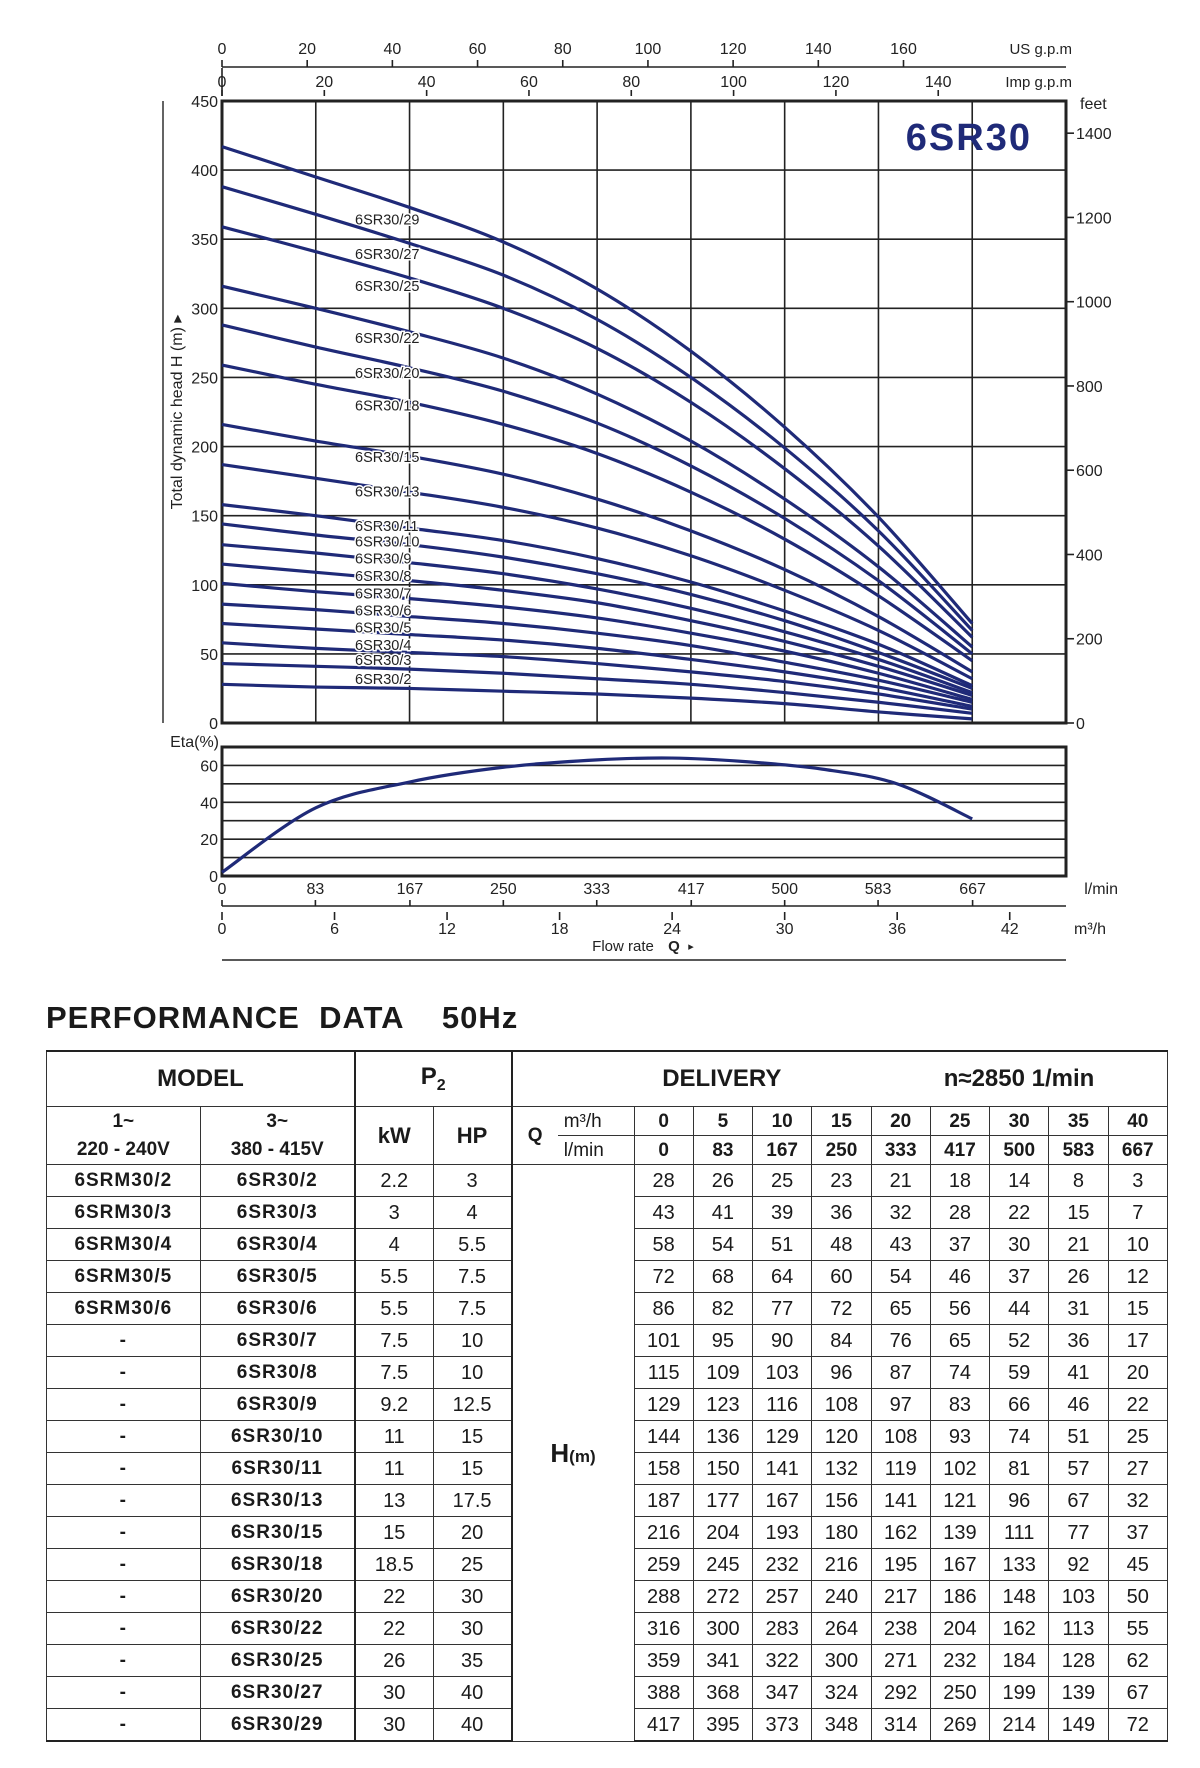 The width and height of the screenshot is (1200, 1768). Describe the element at coordinates (900, 1532) in the screenshot. I see `head-value: 162` at that location.